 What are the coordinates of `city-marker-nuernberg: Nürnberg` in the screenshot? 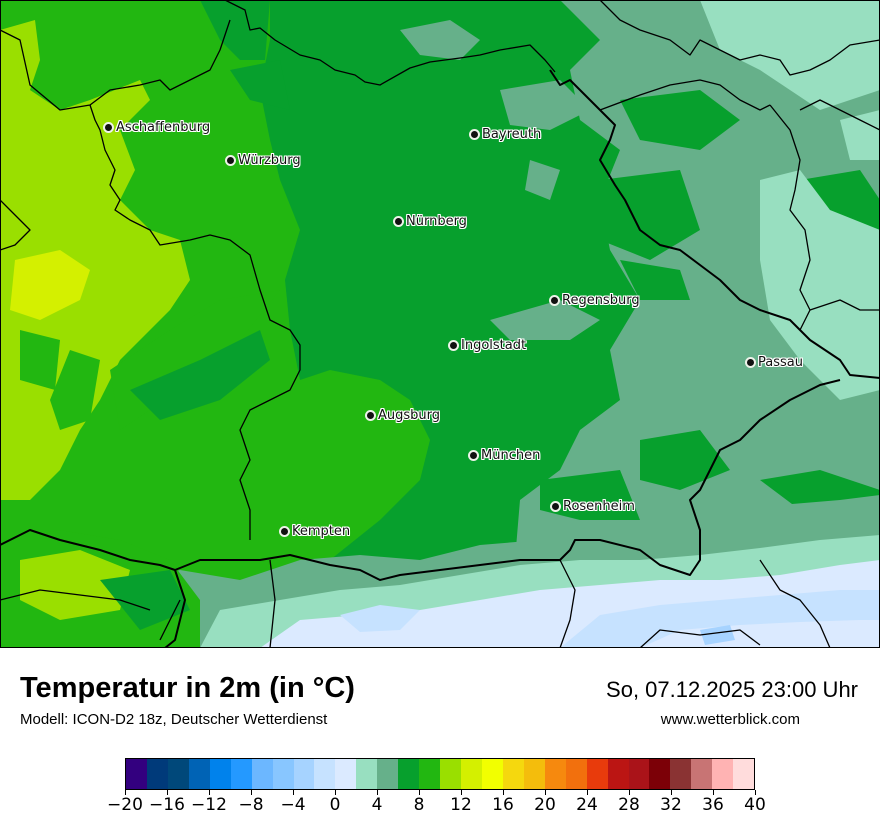 It's located at (430, 221).